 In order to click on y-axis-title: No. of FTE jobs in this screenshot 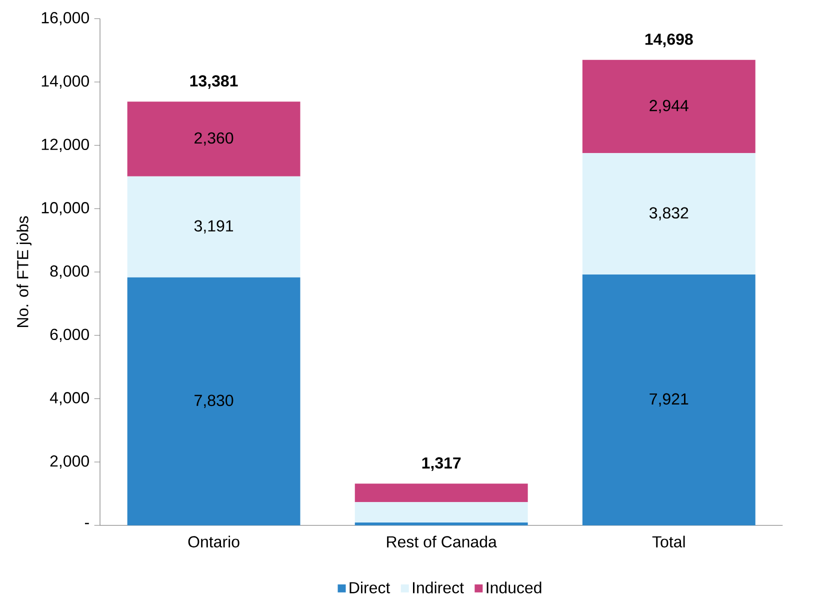, I will do `click(24, 271)`.